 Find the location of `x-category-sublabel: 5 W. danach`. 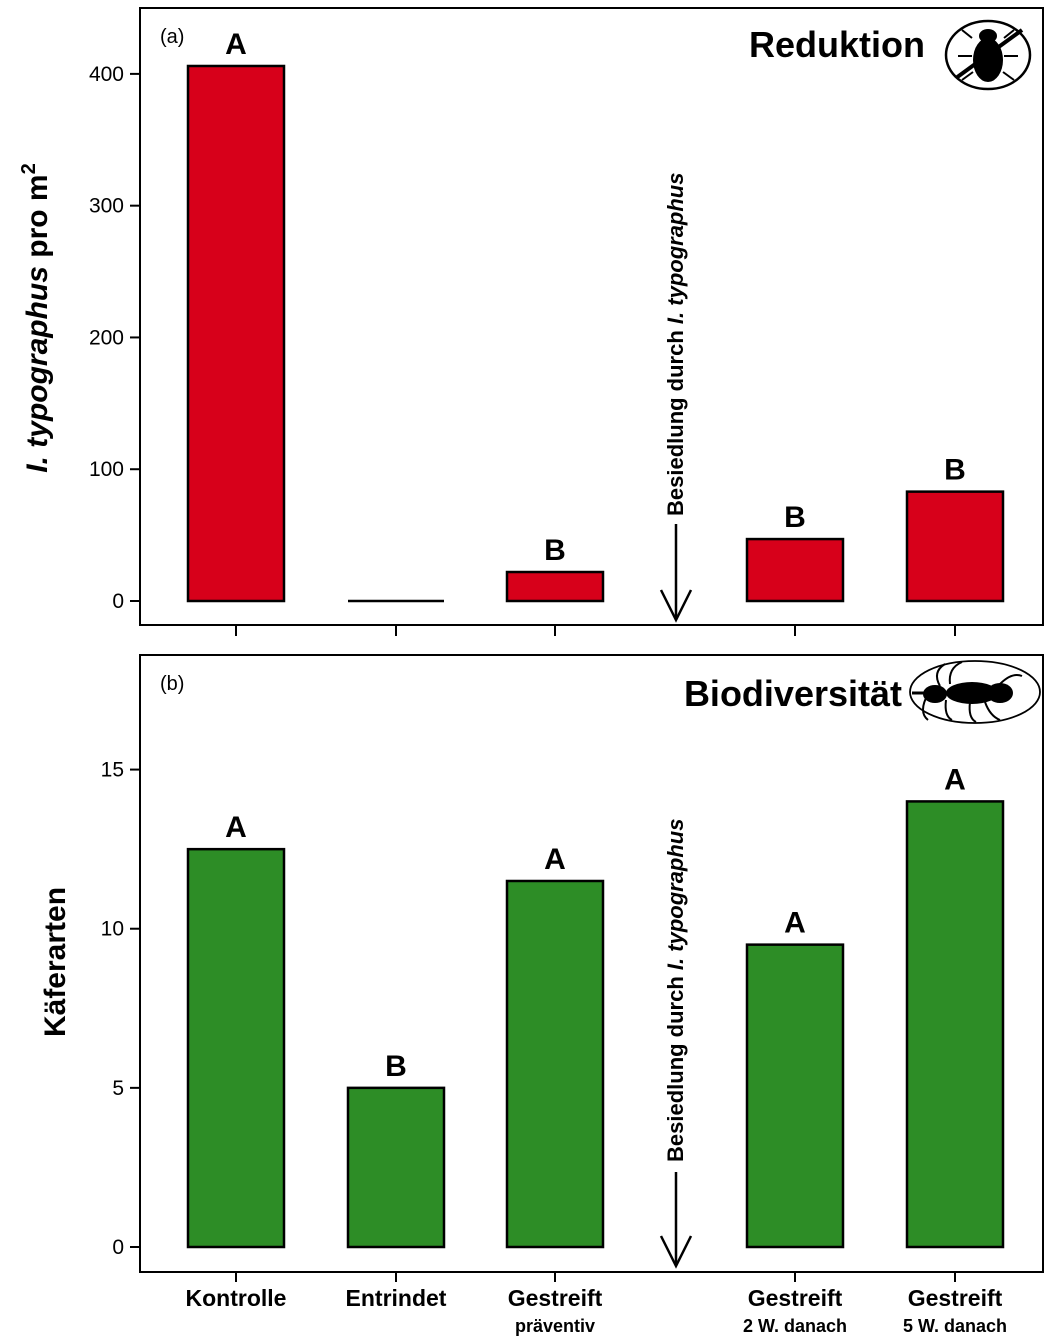

x-category-sublabel: 5 W. danach is located at coordinates (955, 1326).